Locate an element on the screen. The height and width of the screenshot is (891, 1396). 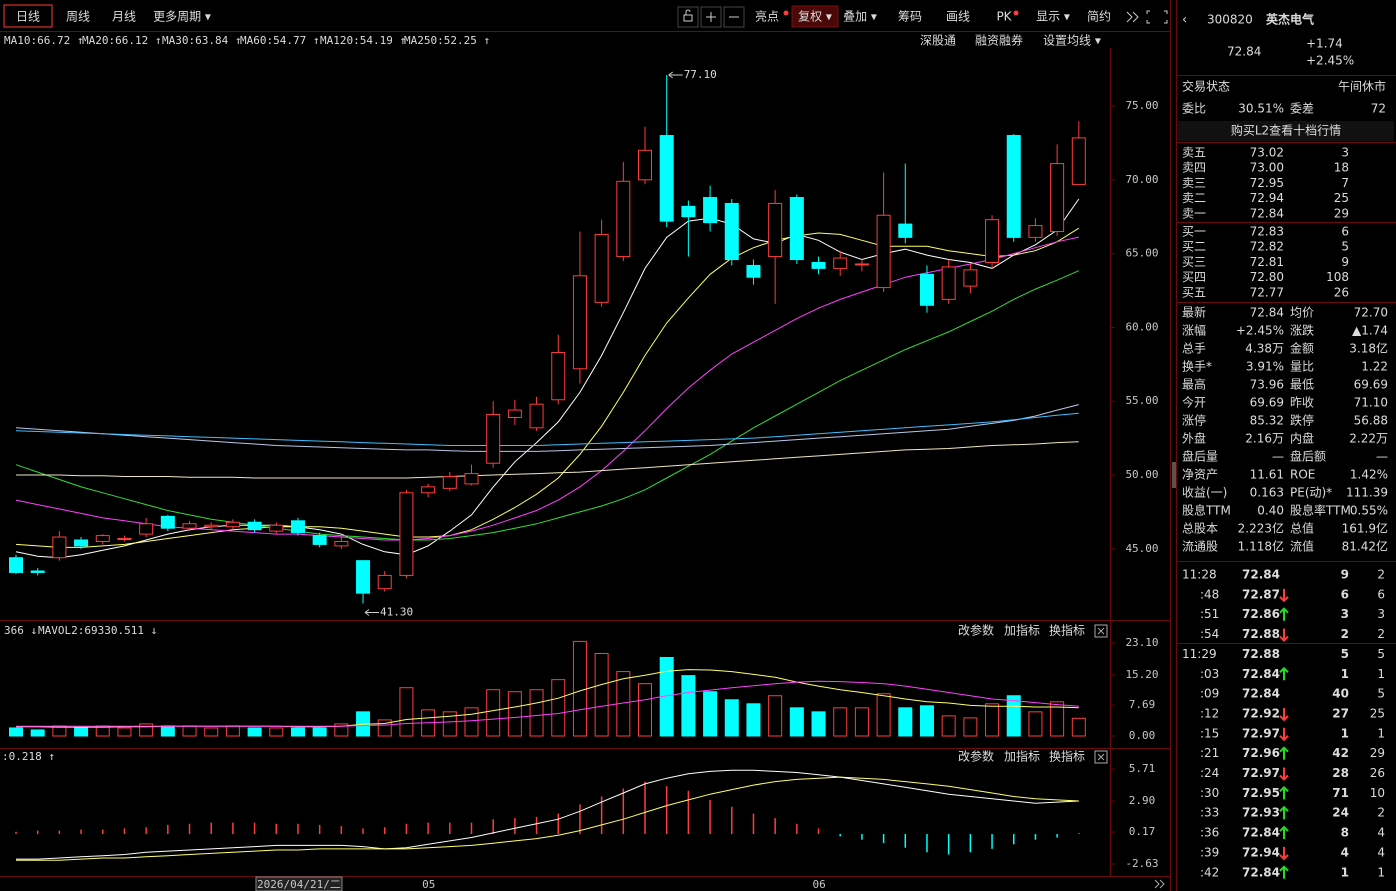
stock-name: 英杰电气 is located at coordinates (1290, 19).